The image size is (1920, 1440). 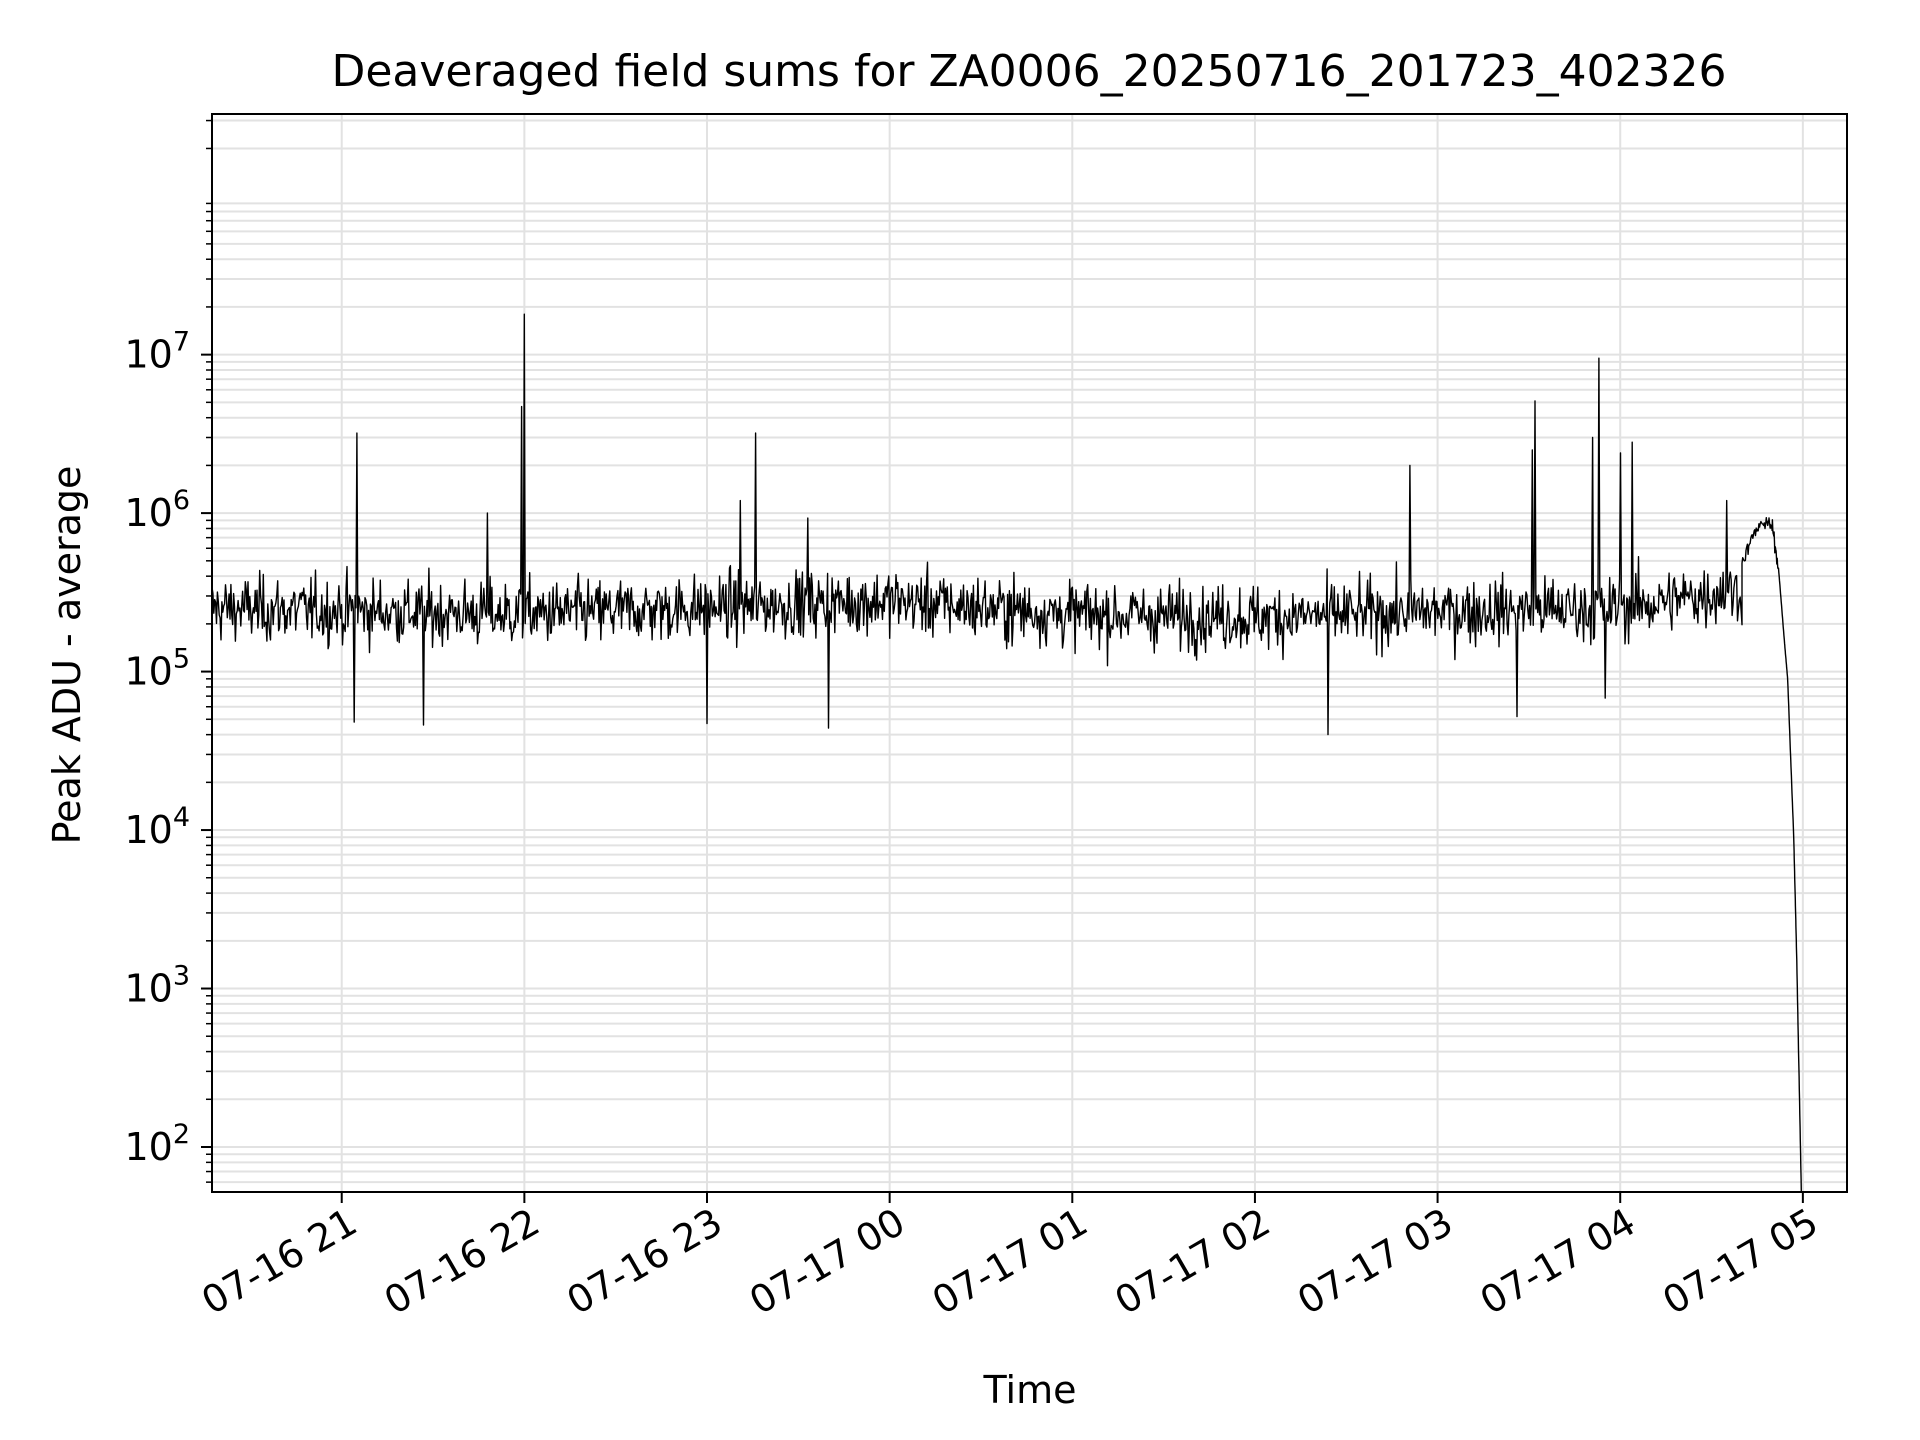 I want to click on y-axis-label: Peak ADU - average, so click(x=67, y=655).